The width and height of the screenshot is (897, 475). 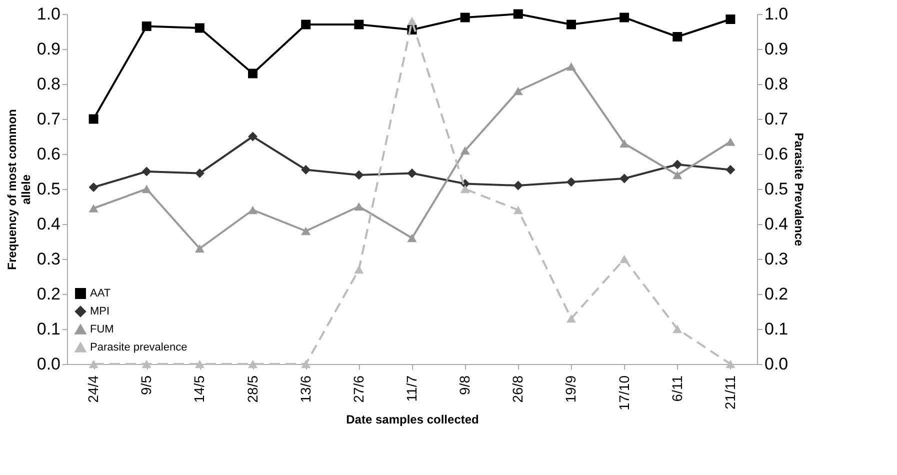 What do you see at coordinates (776, 14) in the screenshot?
I see `y2-tick-label: 1.0` at bounding box center [776, 14].